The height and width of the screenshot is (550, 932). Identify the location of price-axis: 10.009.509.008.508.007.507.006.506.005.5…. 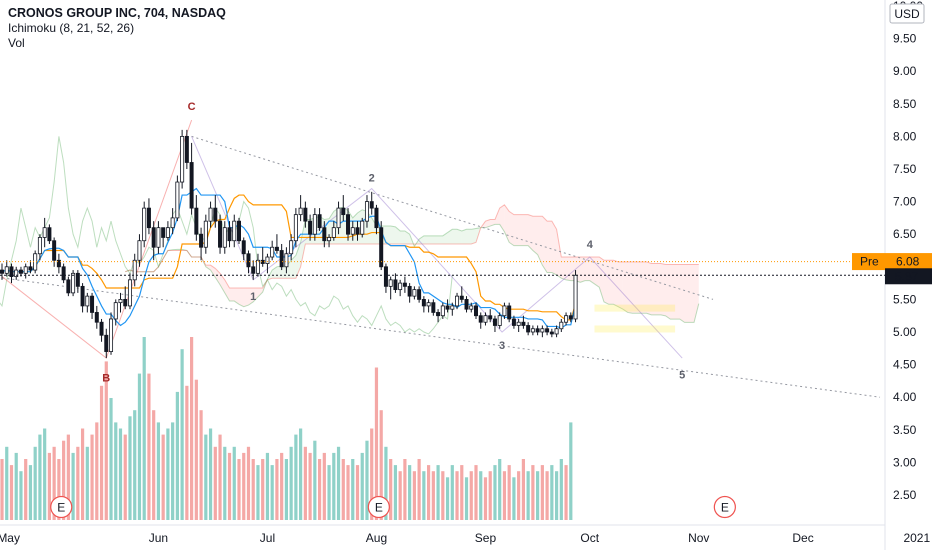
(908, 251).